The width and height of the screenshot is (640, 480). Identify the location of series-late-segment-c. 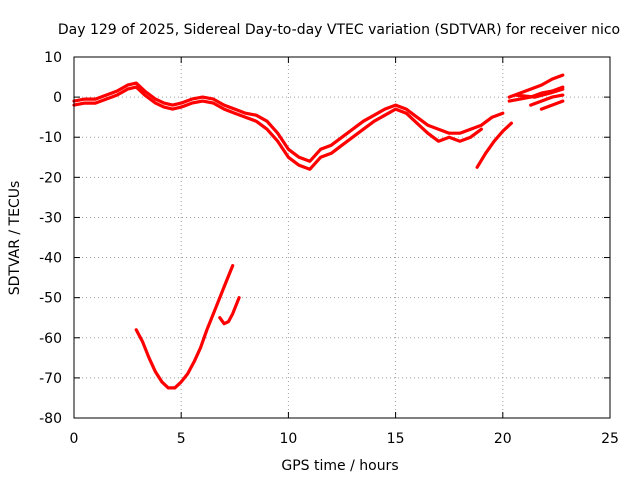
(547, 100).